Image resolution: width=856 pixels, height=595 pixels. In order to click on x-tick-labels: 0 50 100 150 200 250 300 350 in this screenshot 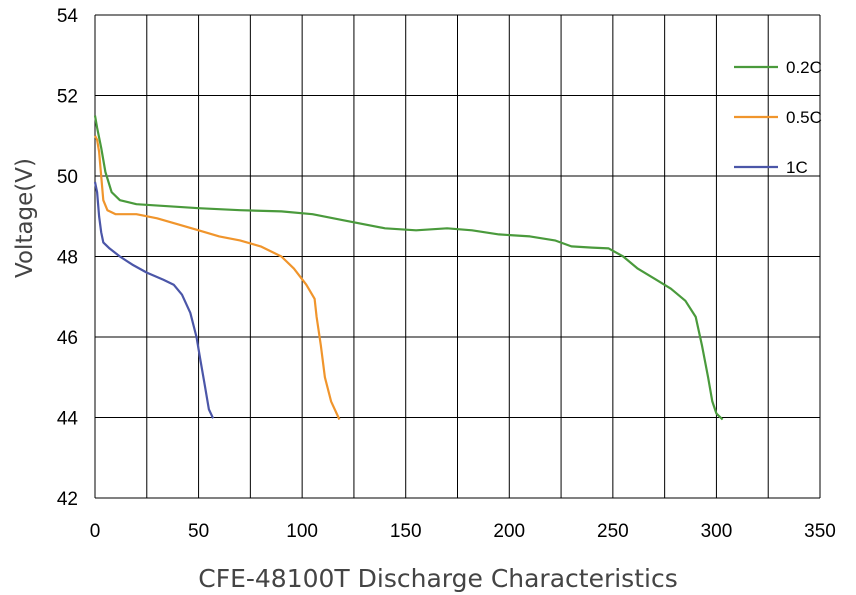, I will do `click(463, 531)`.